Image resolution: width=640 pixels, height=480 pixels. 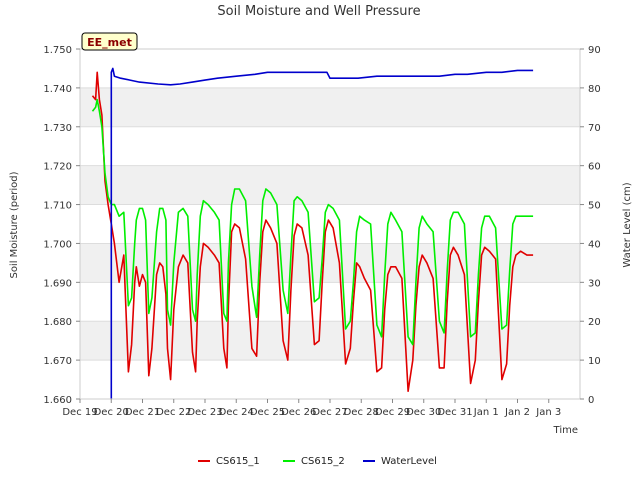 I want to click on x-tick-label: Dec 26, so click(x=298, y=412).